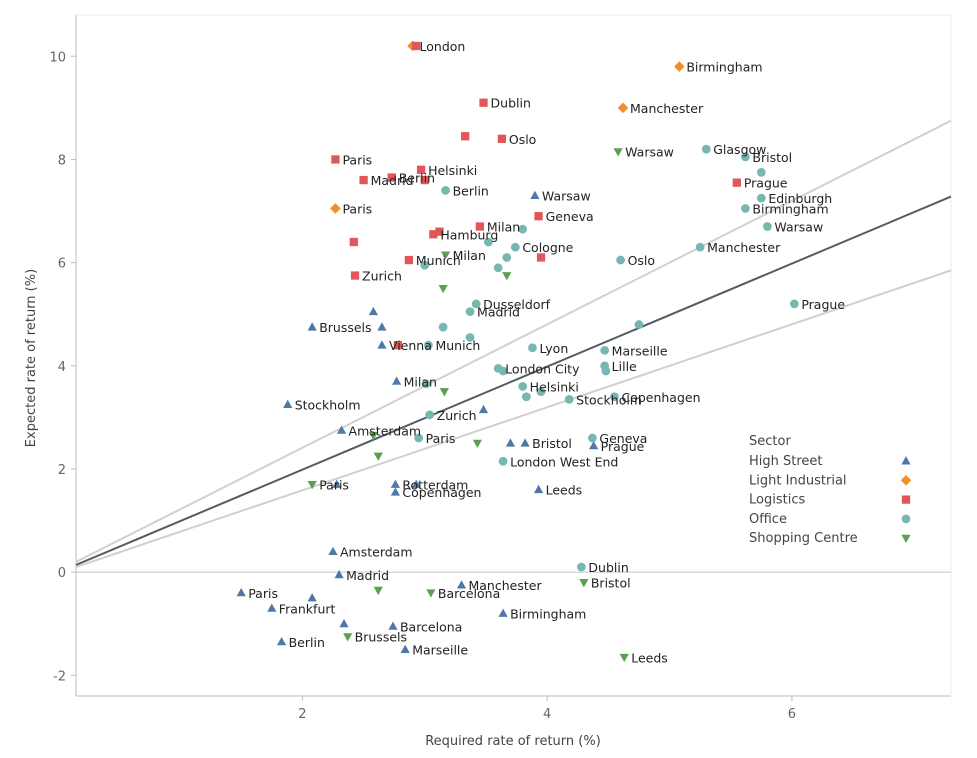  I want to click on legend-item-label: Logistics, so click(777, 500).